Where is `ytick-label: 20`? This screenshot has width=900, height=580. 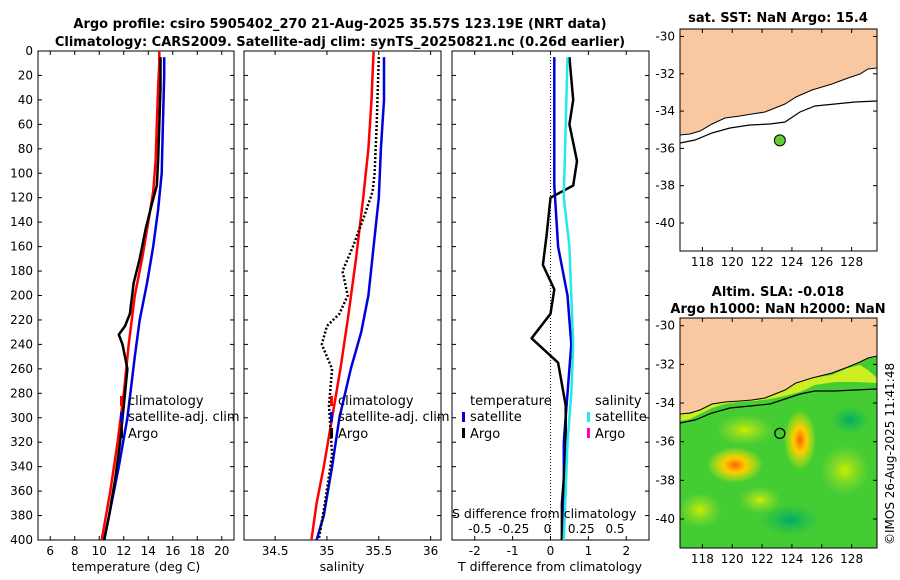 ytick-label: 20 is located at coordinates (25, 75).